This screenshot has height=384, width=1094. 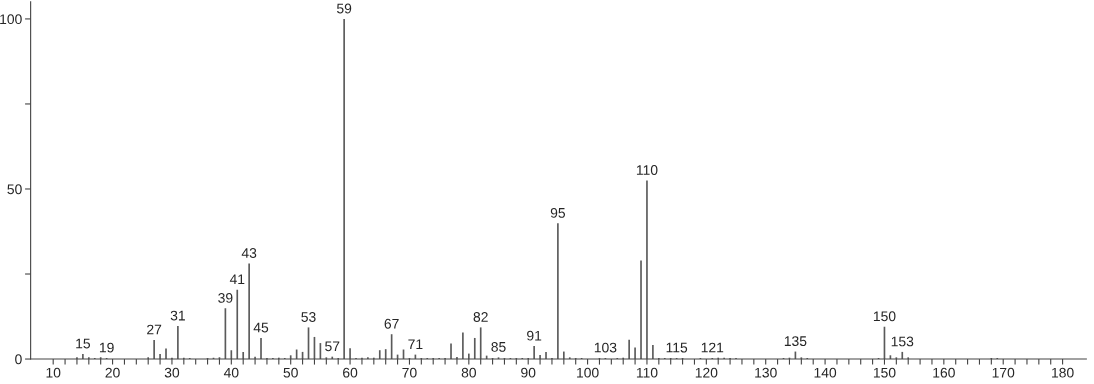 What do you see at coordinates (83, 343) in the screenshot?
I see `annotation: 15` at bounding box center [83, 343].